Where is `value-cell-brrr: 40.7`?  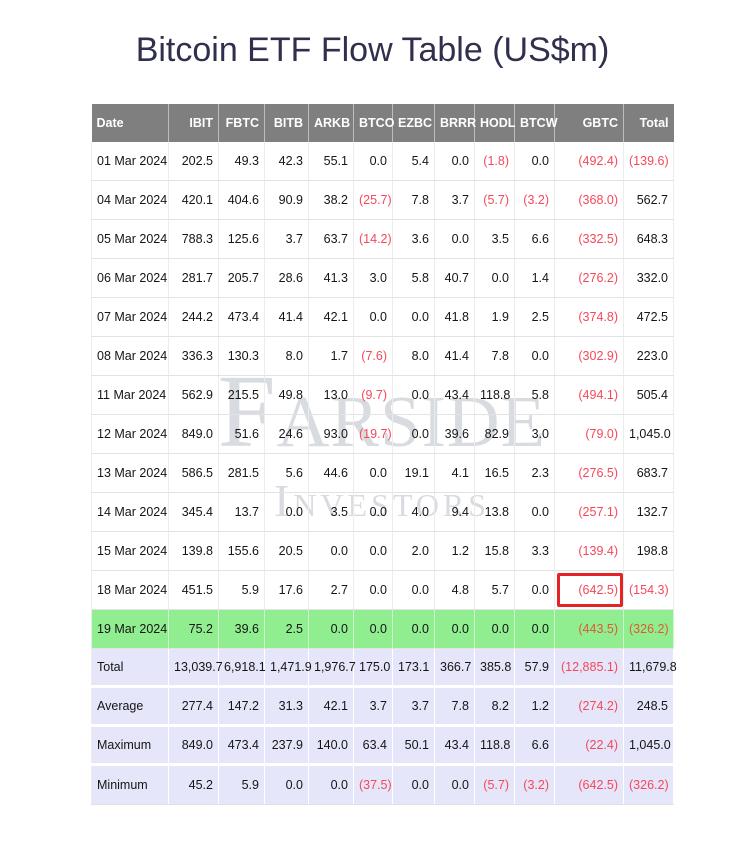 value-cell-brrr: 40.7 is located at coordinates (454, 278).